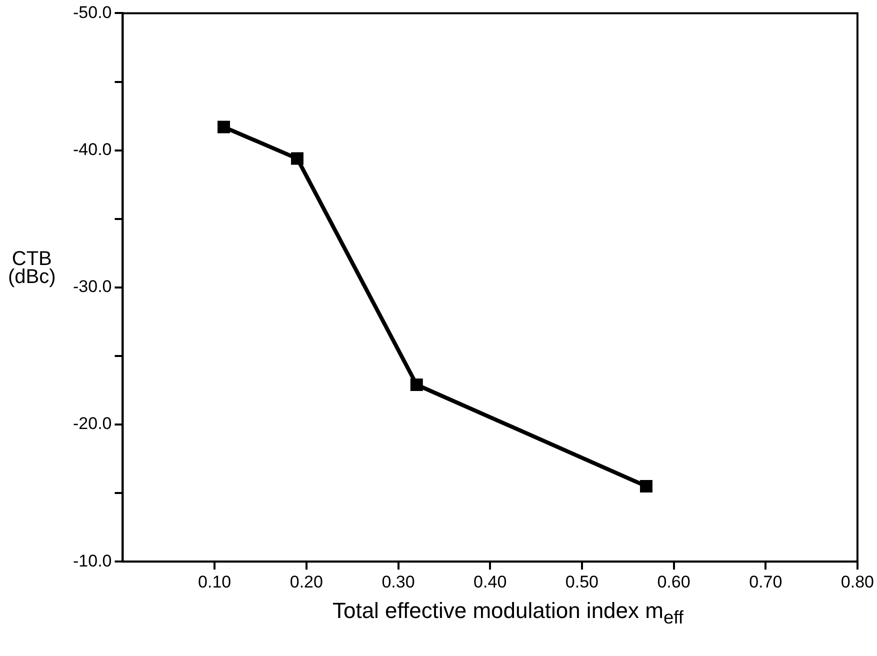 This screenshot has width=877, height=656. Describe the element at coordinates (673, 582) in the screenshot. I see `x-tick-label: 0.60` at that location.